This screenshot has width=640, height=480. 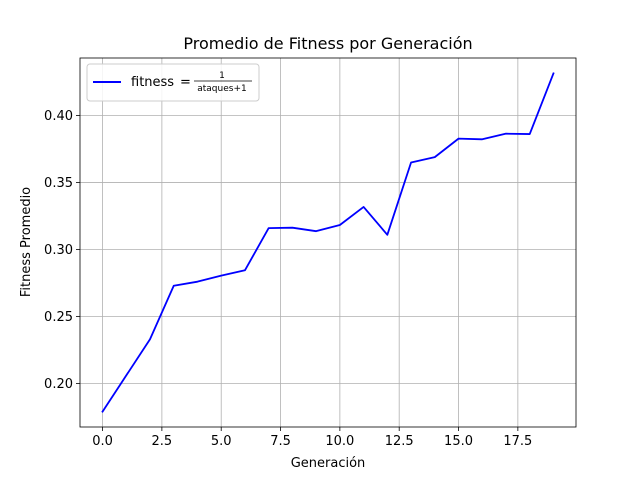 What do you see at coordinates (339, 441) in the screenshot?
I see `x-tick-label: 10.0` at bounding box center [339, 441].